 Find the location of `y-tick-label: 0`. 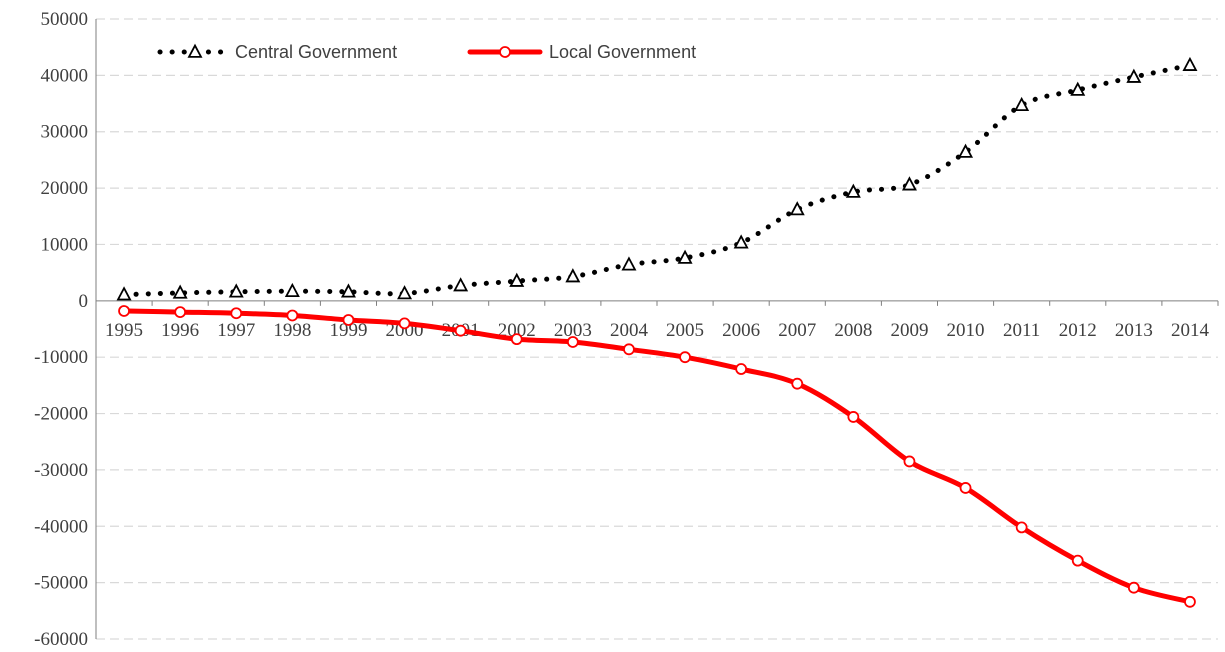

y-tick-label: 0 is located at coordinates (84, 301).